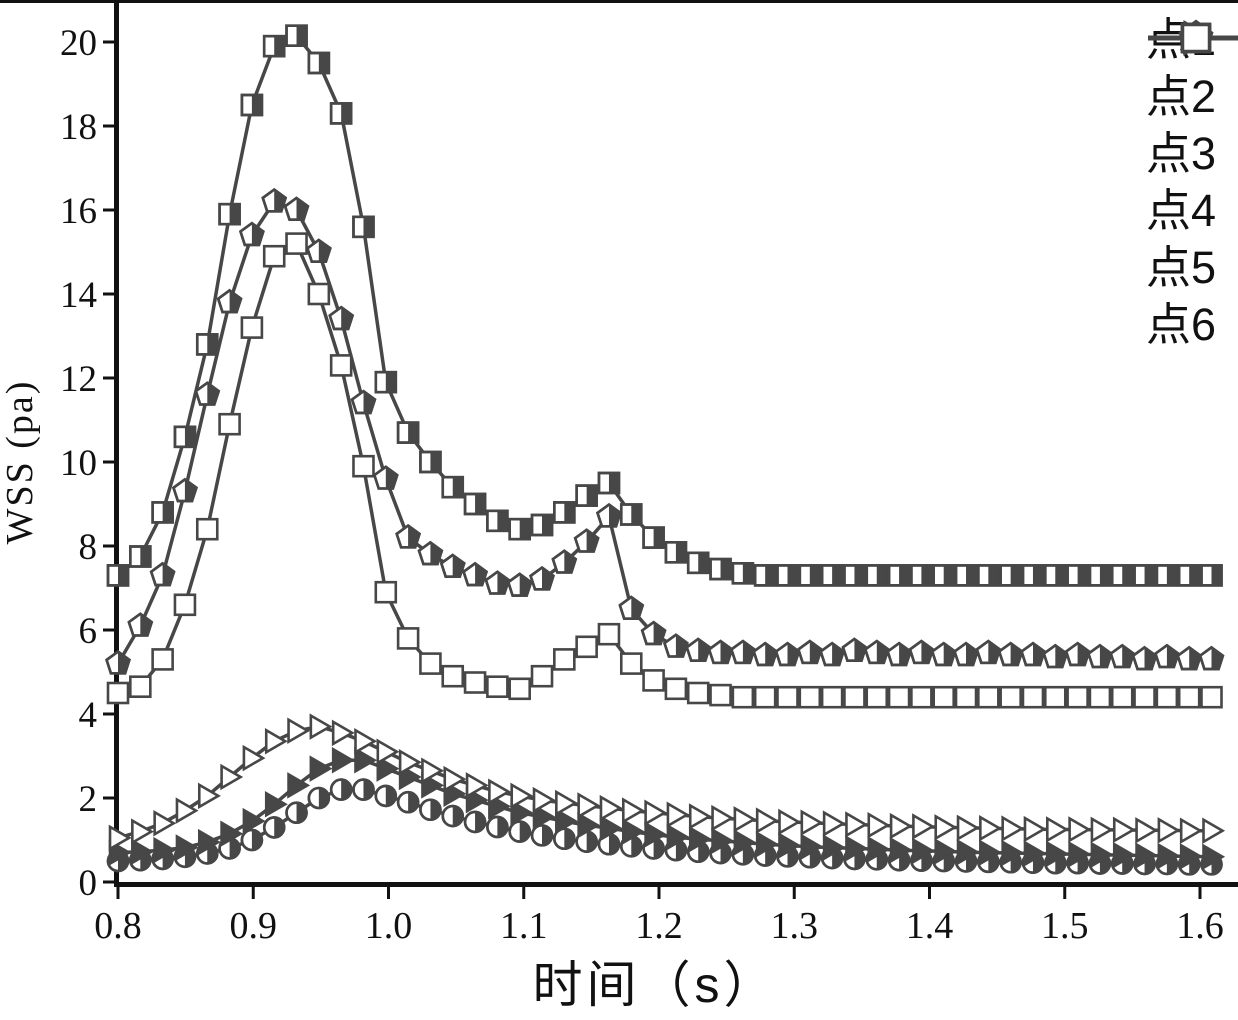 The image size is (1238, 1020). What do you see at coordinates (930, 926) in the screenshot?
I see `x-tick-label: 1.4` at bounding box center [930, 926].